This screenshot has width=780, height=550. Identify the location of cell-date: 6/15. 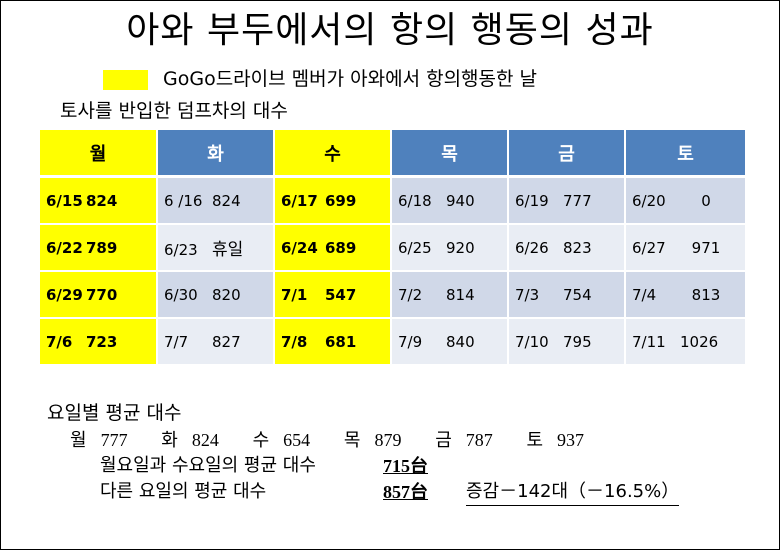
(64, 200).